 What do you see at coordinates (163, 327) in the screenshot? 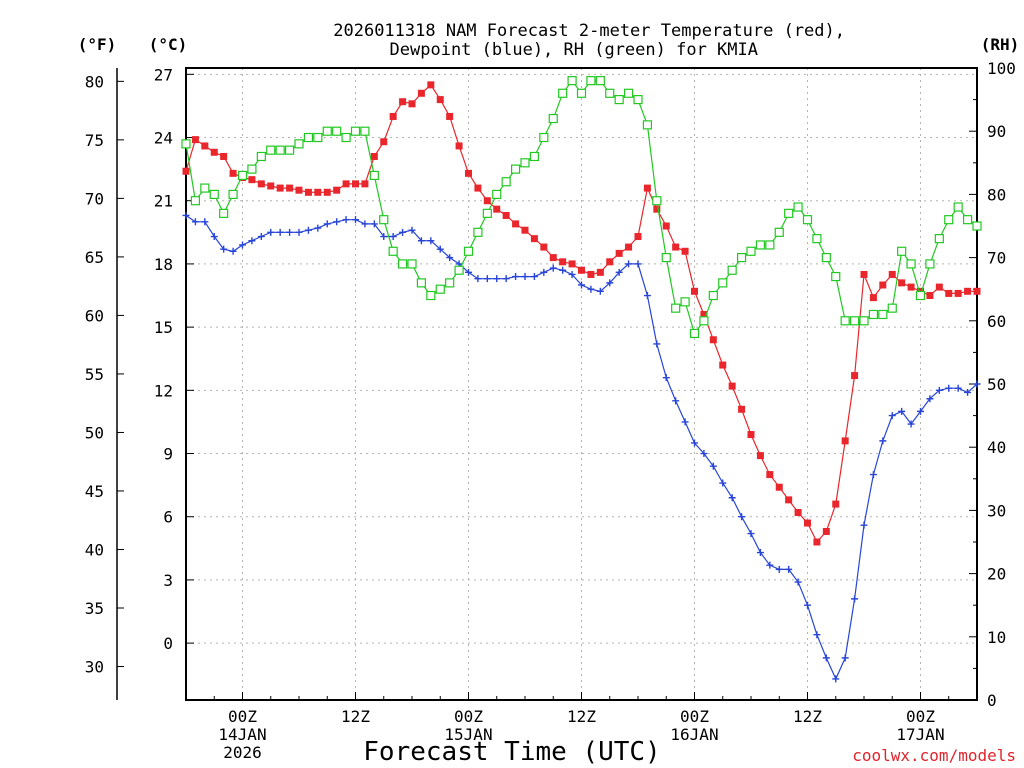
I see `celsius-tick-label: 15` at bounding box center [163, 327].